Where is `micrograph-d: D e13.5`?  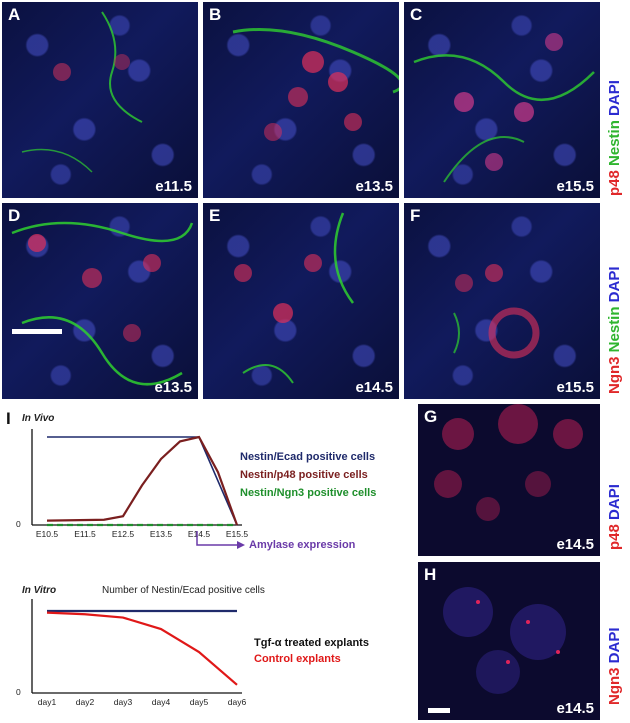
micrograph-d: D e13.5 is located at coordinates (100, 301).